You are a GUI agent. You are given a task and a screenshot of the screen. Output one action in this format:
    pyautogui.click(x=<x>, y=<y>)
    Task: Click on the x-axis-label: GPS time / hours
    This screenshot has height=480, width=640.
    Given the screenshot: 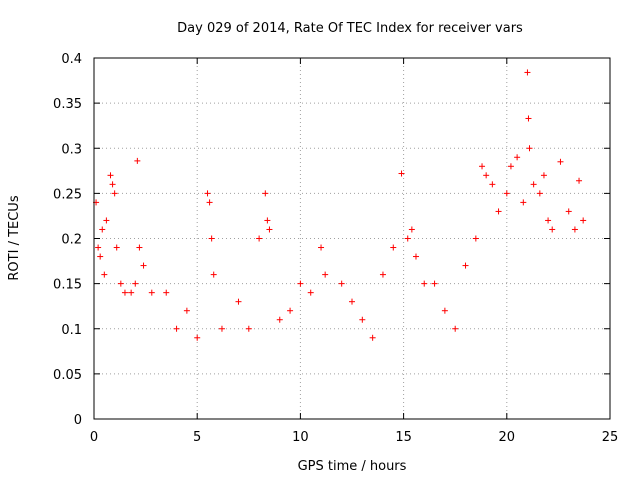 What is the action you would take?
    pyautogui.click(x=352, y=466)
    